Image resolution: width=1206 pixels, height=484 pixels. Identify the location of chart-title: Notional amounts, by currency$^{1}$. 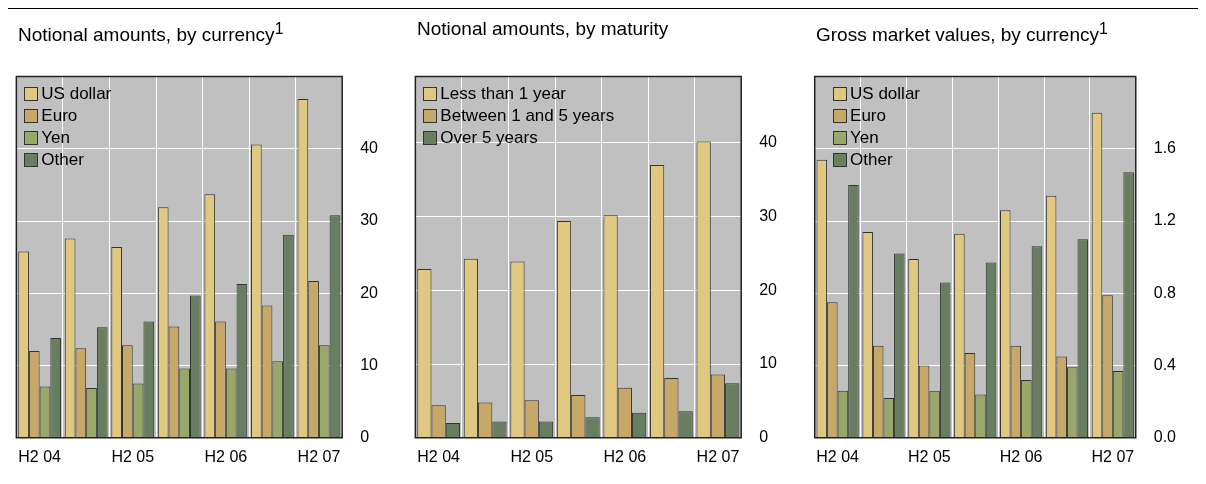
(151, 33).